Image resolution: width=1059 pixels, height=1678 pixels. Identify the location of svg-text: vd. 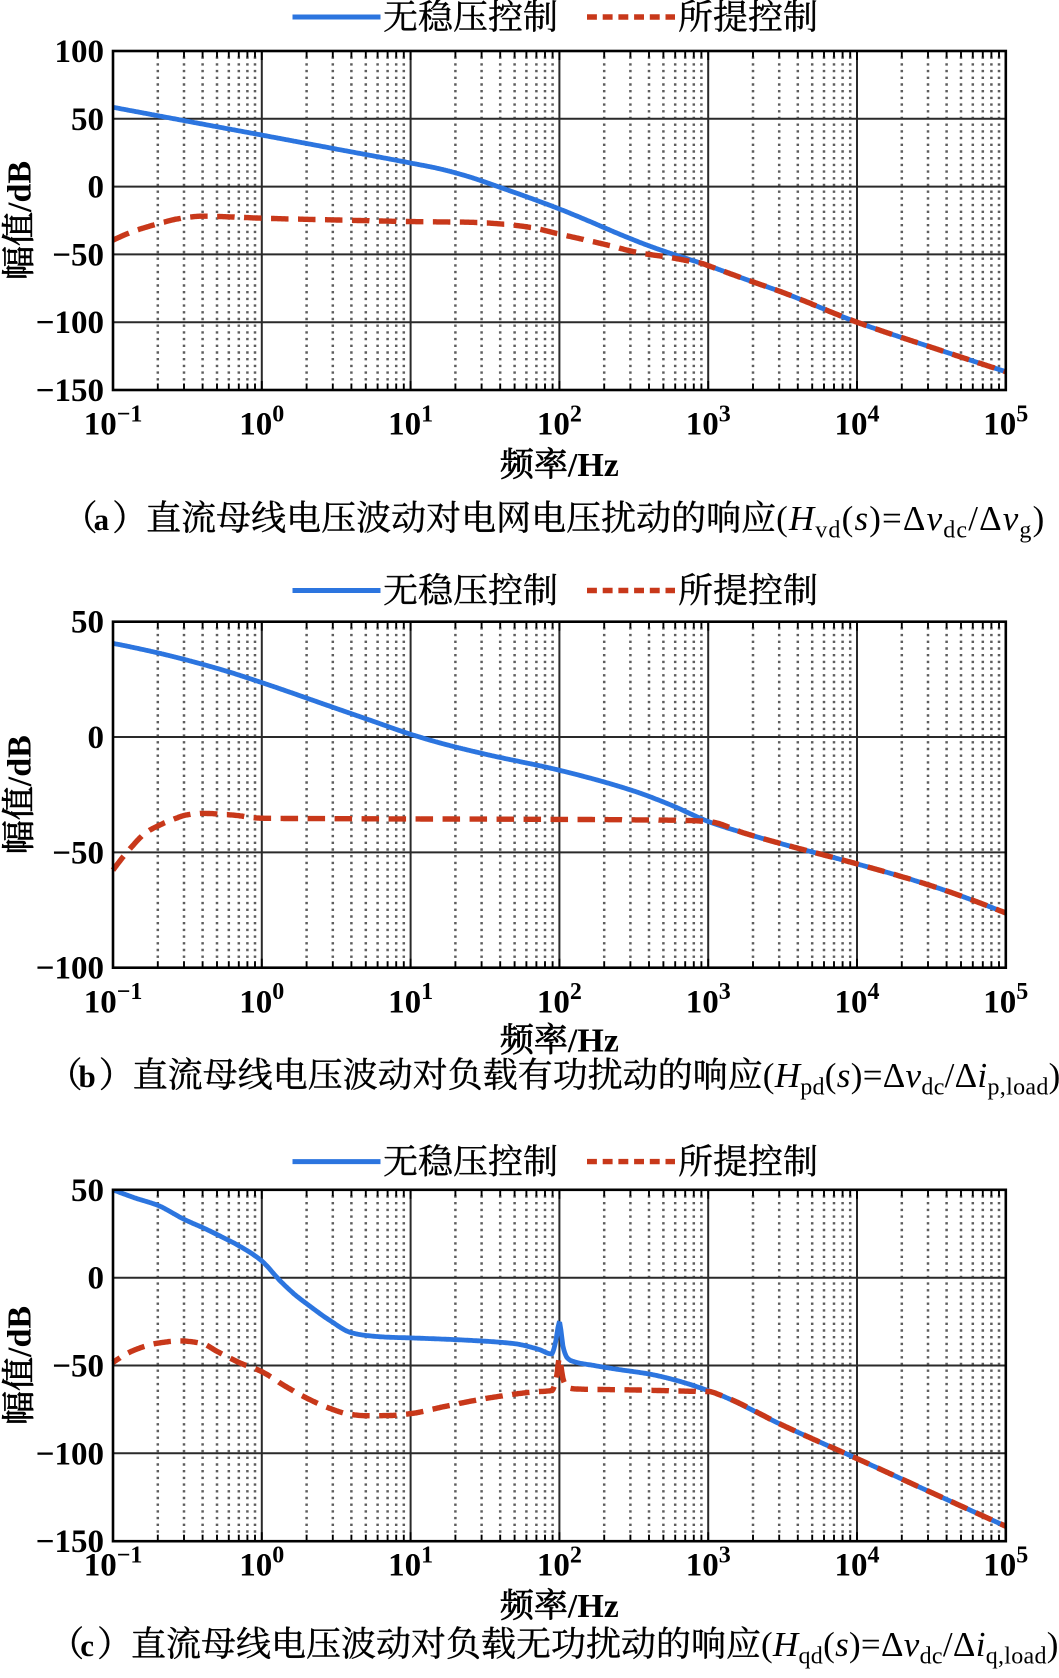
(828, 531).